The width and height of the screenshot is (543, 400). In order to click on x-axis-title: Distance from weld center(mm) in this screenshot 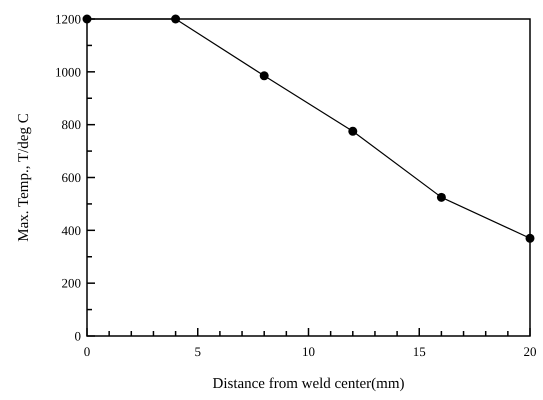, I will do `click(308, 384)`.